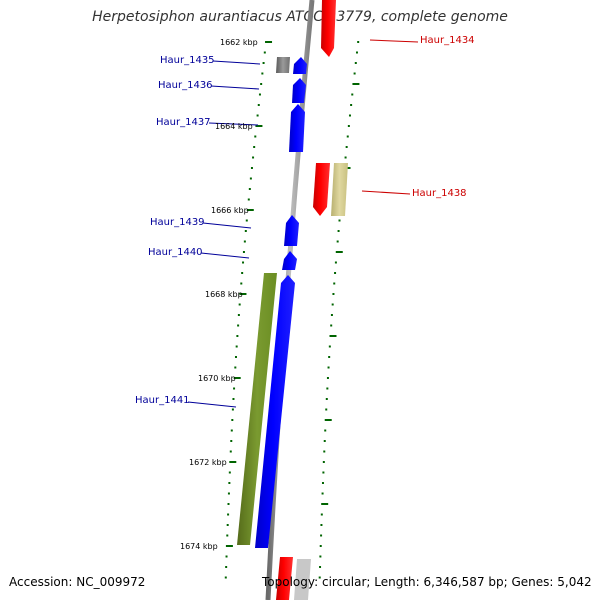  I want to click on label-haur-1435: Haur_1435, so click(187, 60).